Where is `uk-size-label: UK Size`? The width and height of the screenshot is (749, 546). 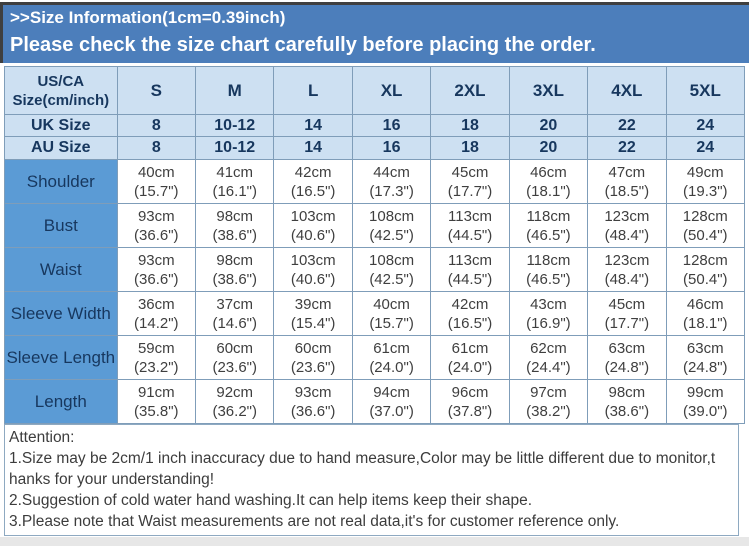
uk-size-label: UK Size is located at coordinates (61, 125).